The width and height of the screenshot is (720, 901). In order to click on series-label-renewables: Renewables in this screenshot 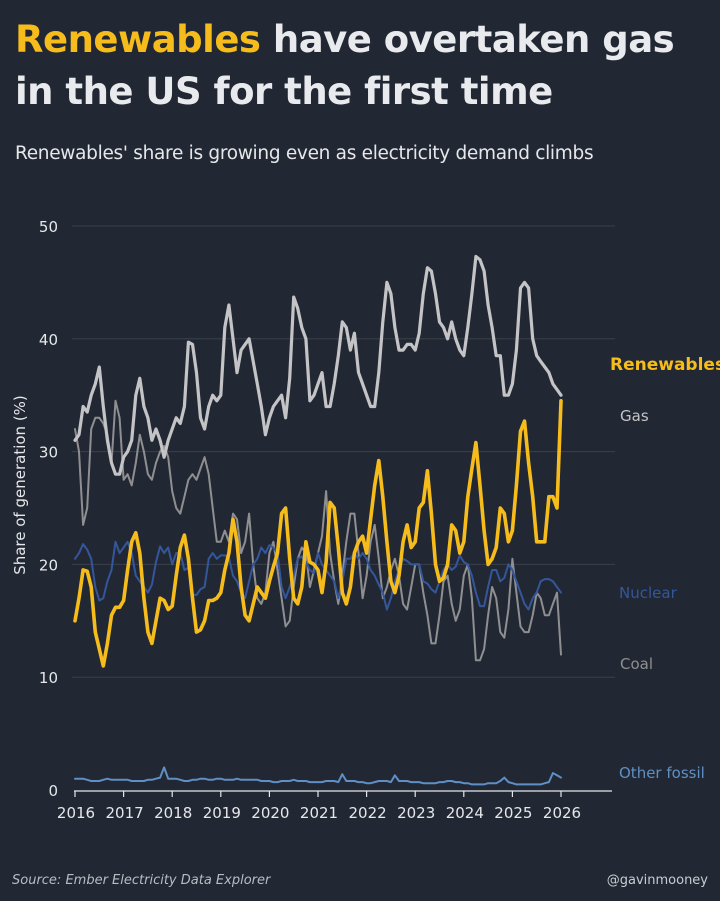, I will do `click(665, 365)`.